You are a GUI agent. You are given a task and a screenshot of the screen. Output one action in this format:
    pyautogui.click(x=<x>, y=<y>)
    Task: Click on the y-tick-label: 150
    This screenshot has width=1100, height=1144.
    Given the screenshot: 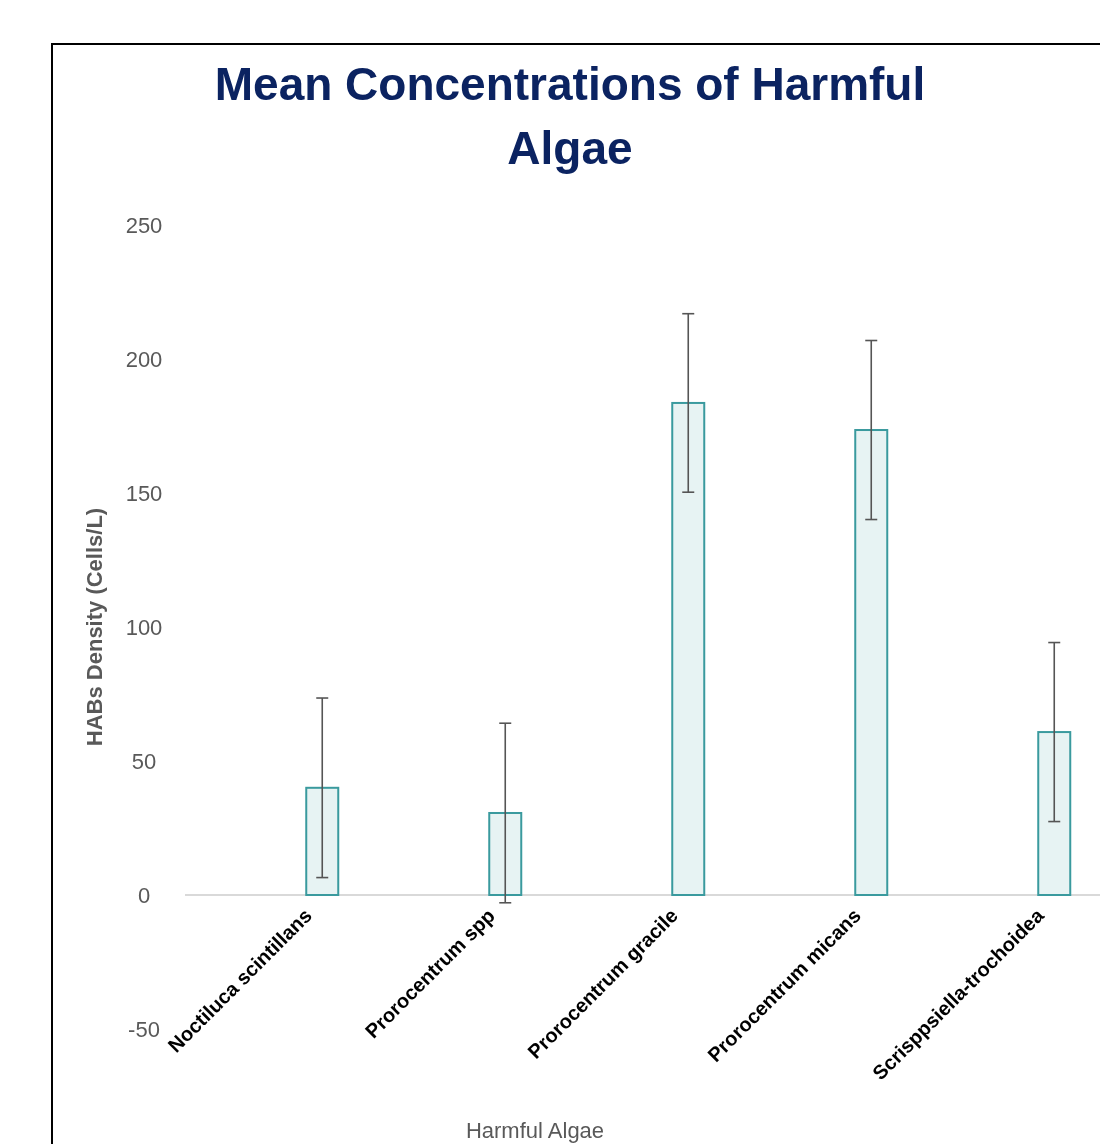 What is the action you would take?
    pyautogui.click(x=144, y=493)
    